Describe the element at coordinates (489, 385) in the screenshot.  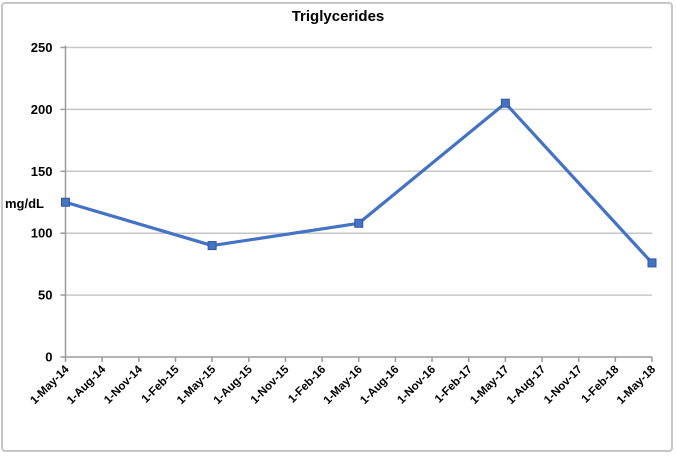
I see `x-axis-label: 1-May-17` at that location.